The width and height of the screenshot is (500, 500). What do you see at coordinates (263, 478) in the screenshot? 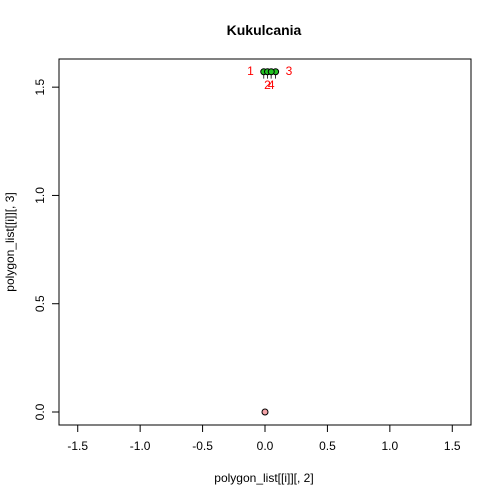
I see `x-axis-title: polygon_list[[i]][, 2]` at bounding box center [263, 478].